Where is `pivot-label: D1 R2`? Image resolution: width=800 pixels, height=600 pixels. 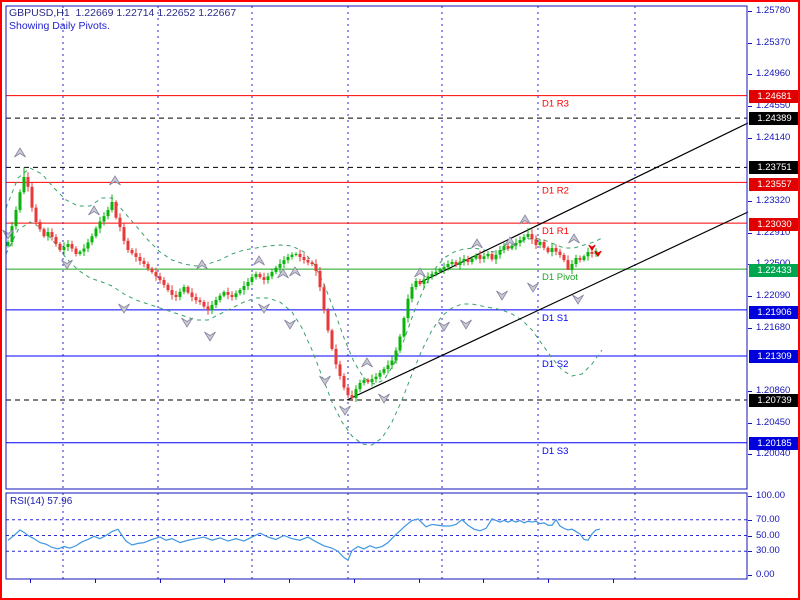
pivot-label: D1 R2 is located at coordinates (555, 190).